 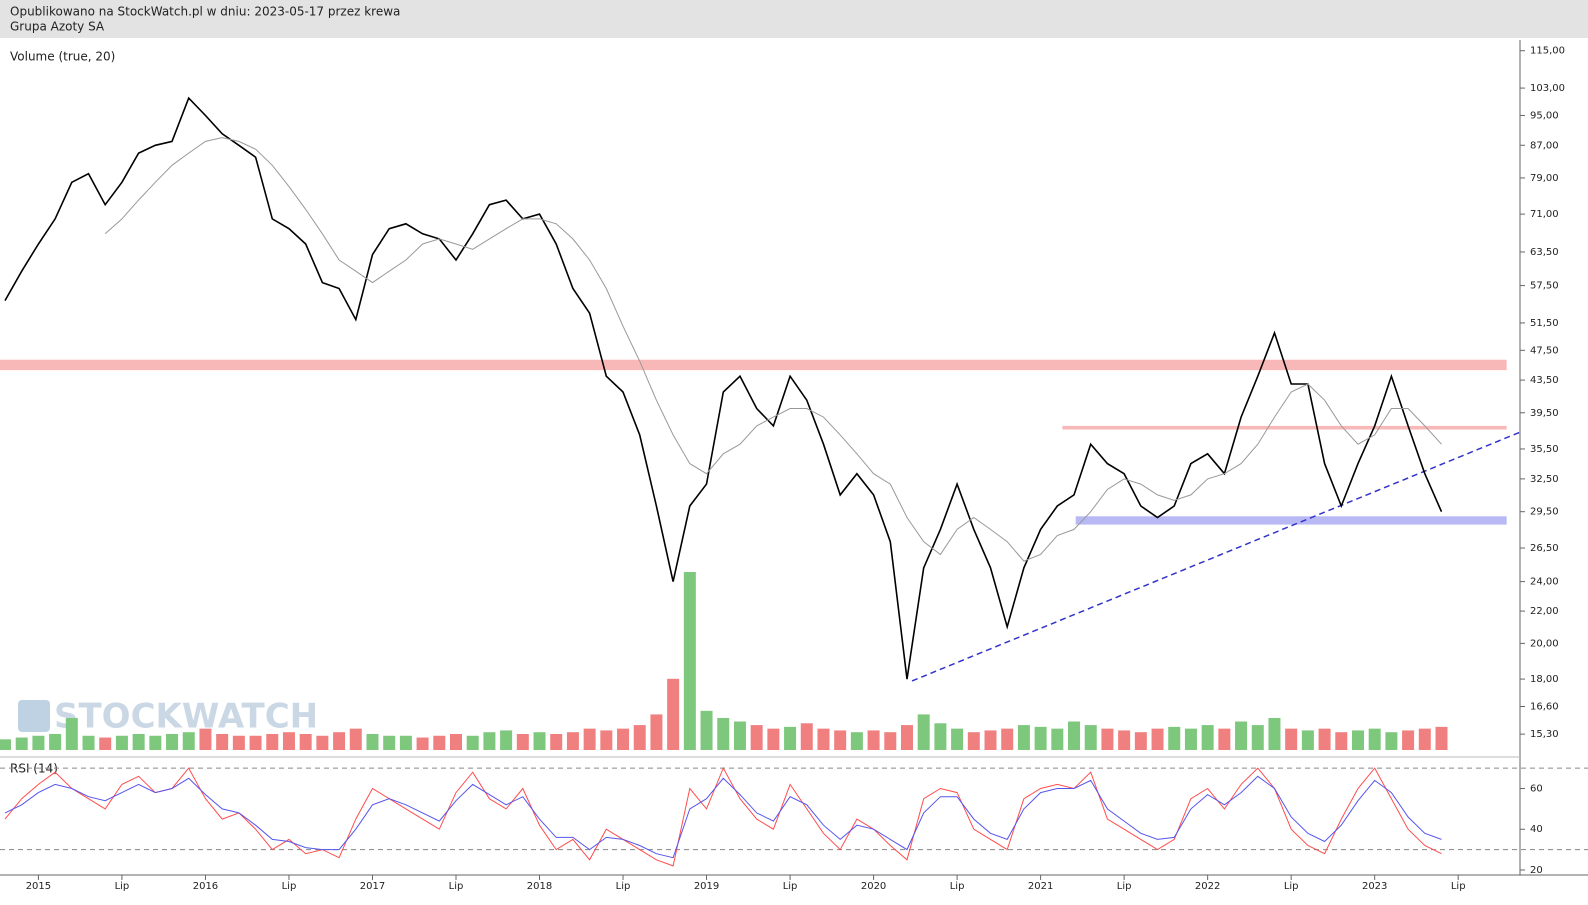 I want to click on y-tick-label: 20,00, so click(x=1544, y=643).